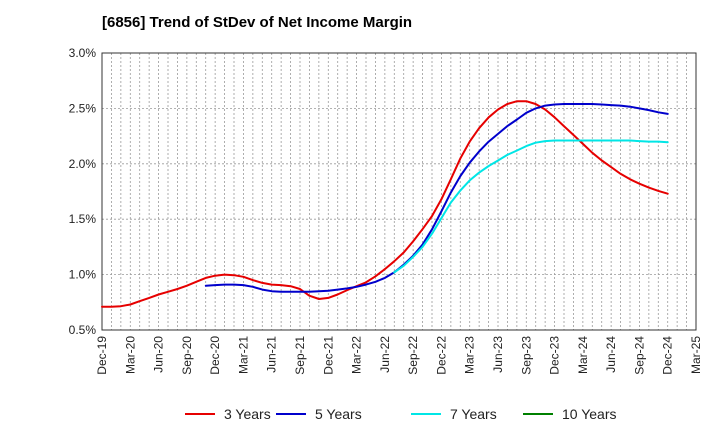 The height and width of the screenshot is (445, 720). I want to click on legend-label: 3 Years, so click(247, 414).